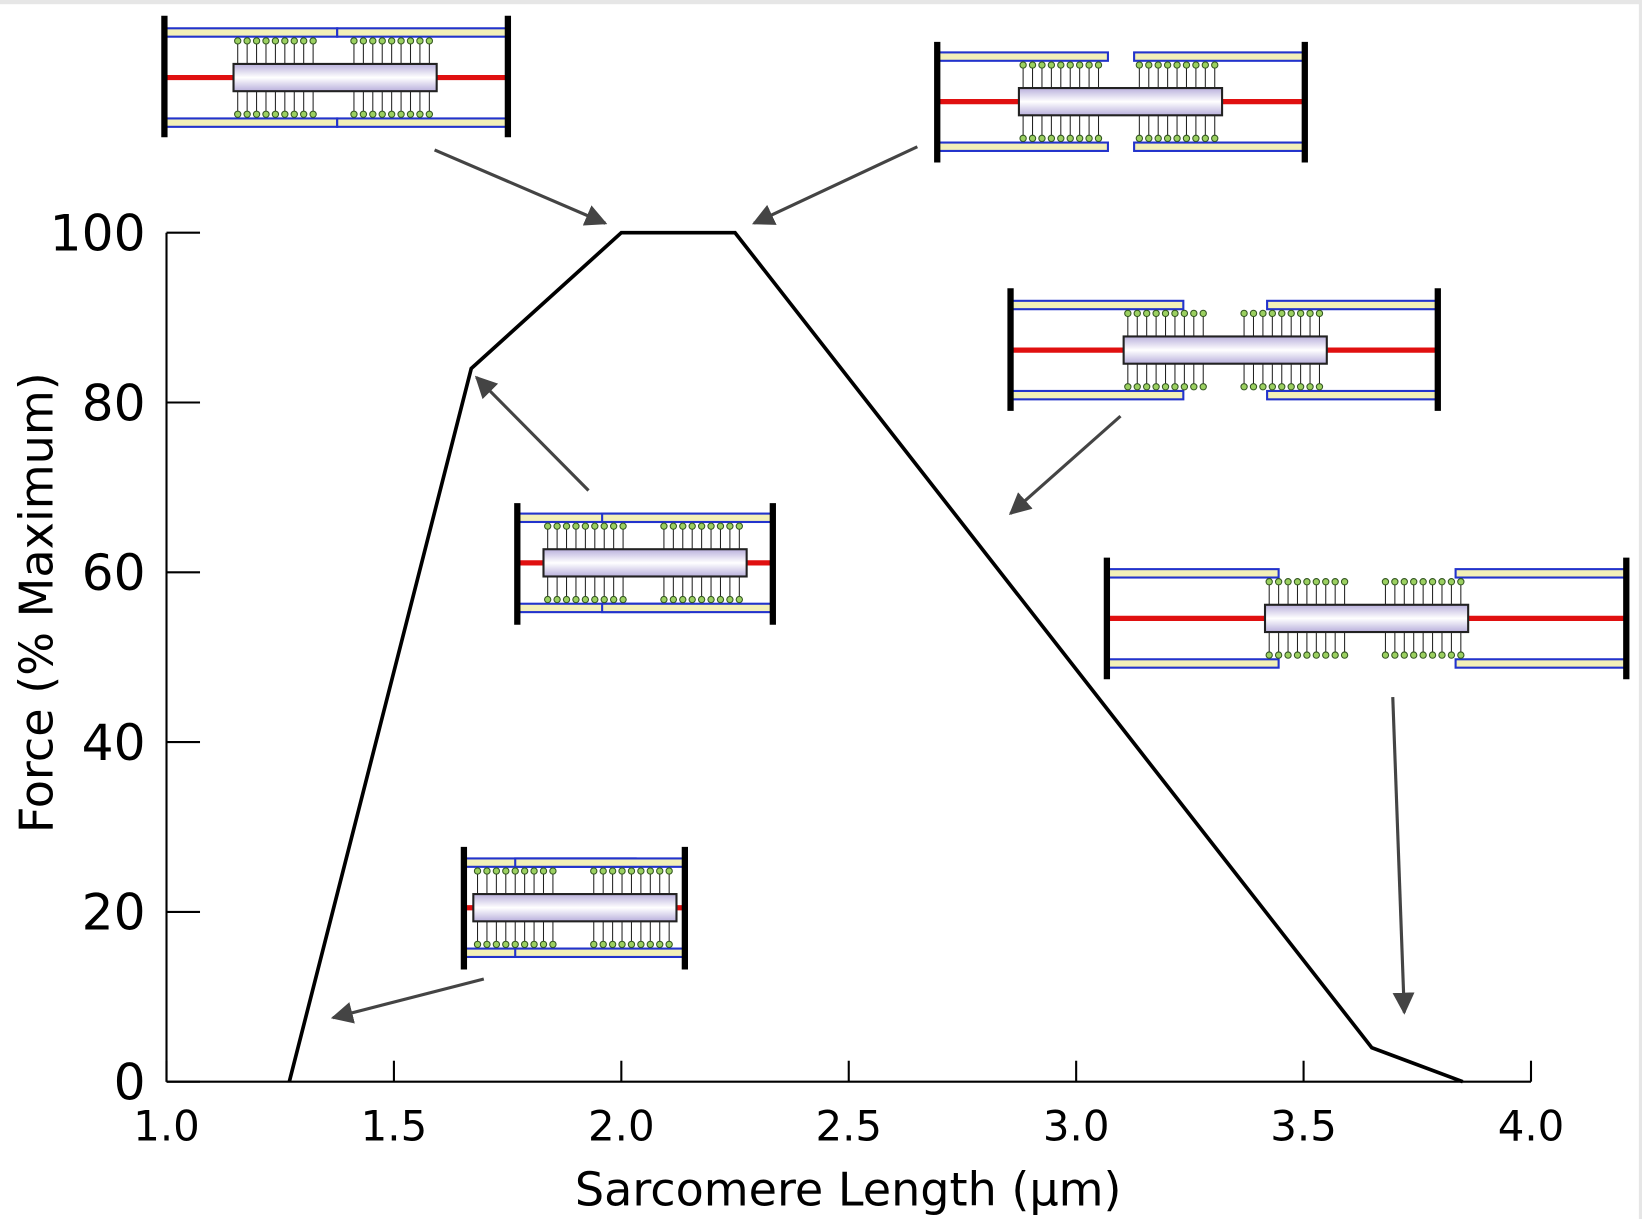 This screenshot has width=1642, height=1219. I want to click on x-tick-label: 1.0, so click(166, 1125).